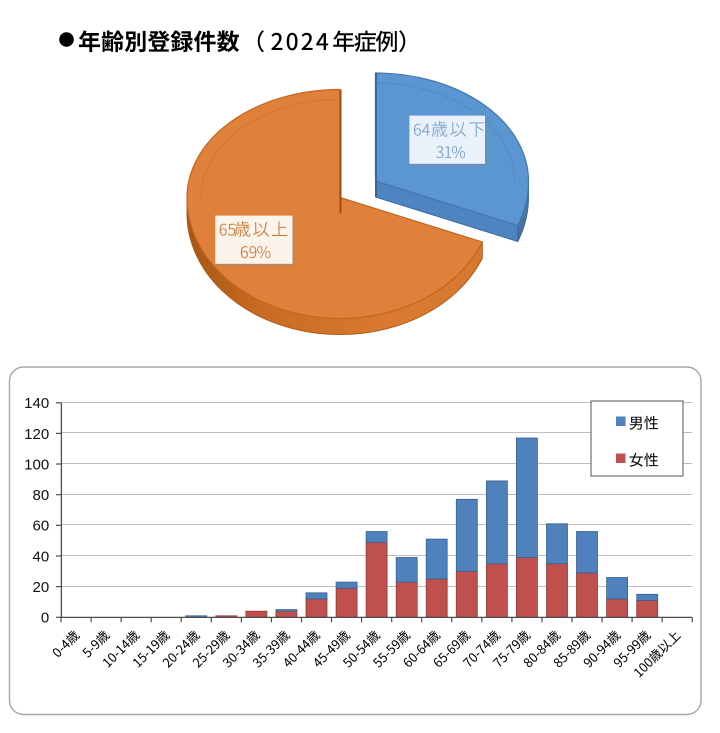 Image resolution: width=720 pixels, height=733 pixels. Describe the element at coordinates (41, 526) in the screenshot. I see `svg-text: 60` at that location.